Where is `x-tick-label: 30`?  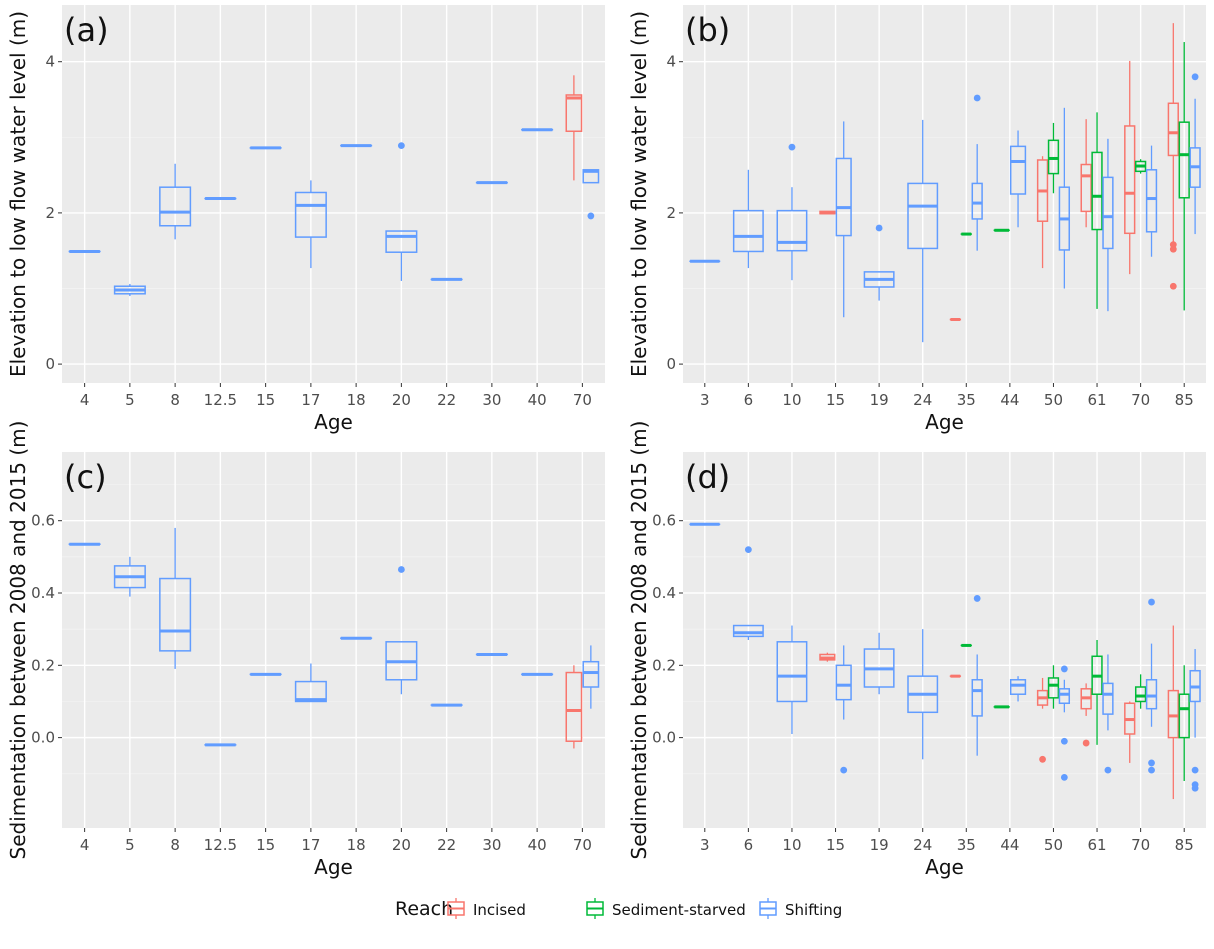
x-tick-label: 30 is located at coordinates (491, 845).